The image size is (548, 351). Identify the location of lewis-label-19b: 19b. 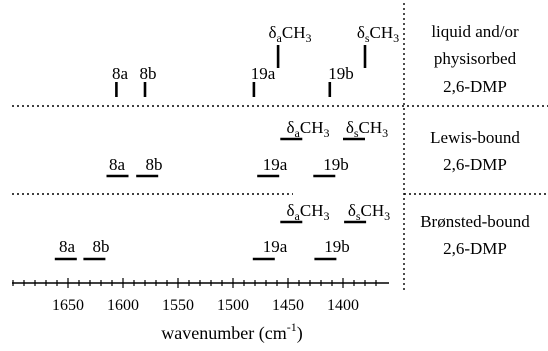
(336, 164).